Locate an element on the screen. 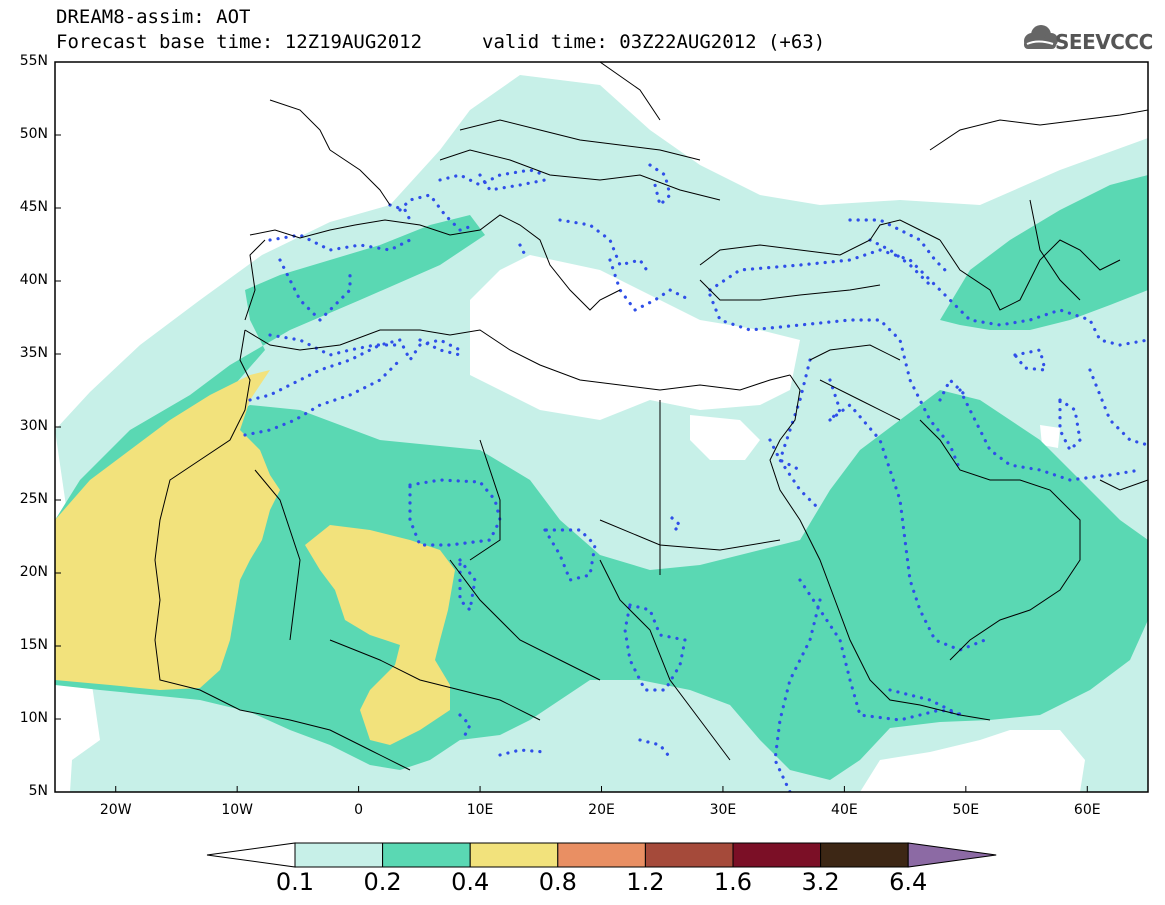 This screenshot has height=905, width=1165. lat-label: 40N is located at coordinates (33, 280).